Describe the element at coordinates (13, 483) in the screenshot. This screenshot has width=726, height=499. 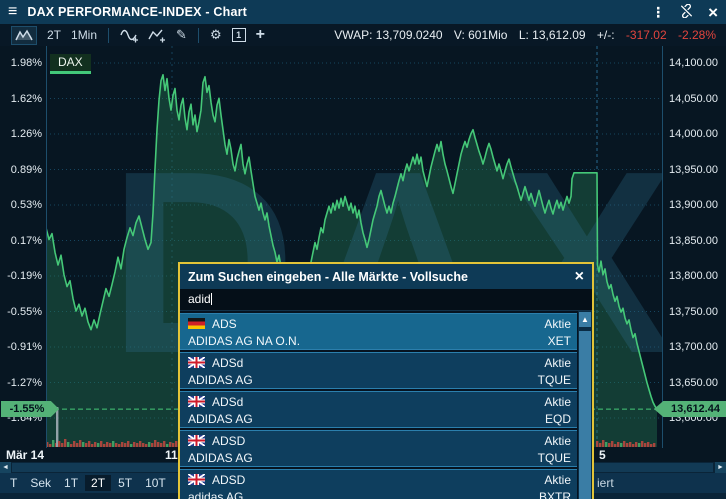
I see `period-button-t: T` at that location.